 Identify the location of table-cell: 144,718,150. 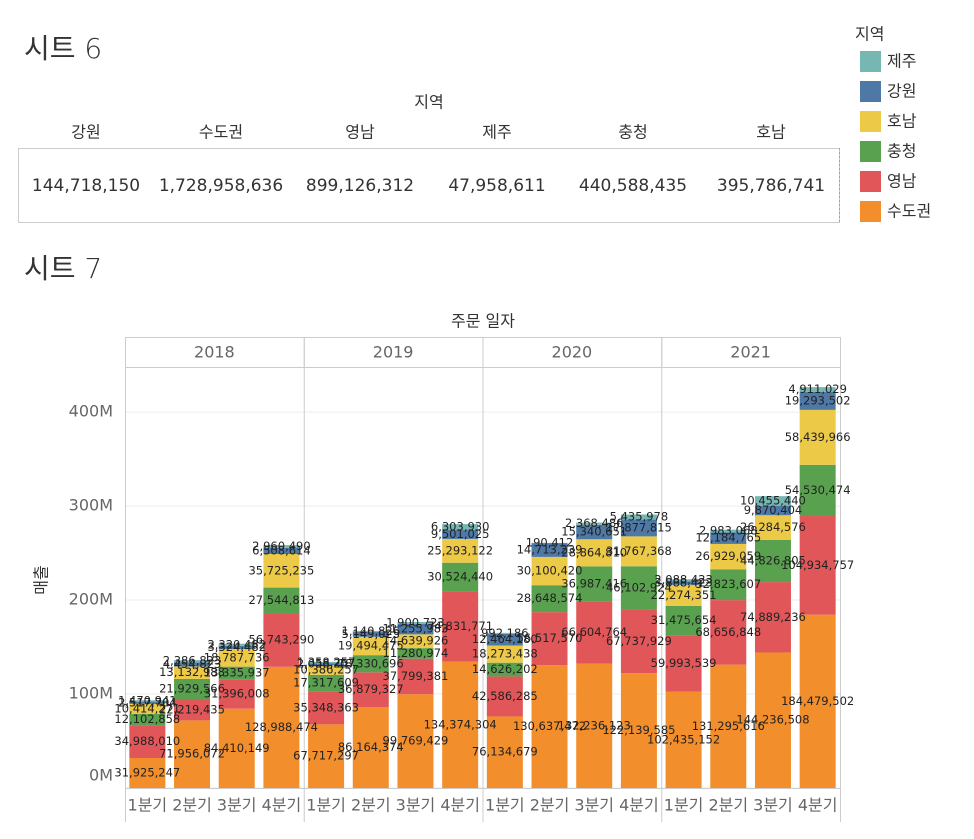
(86, 186).